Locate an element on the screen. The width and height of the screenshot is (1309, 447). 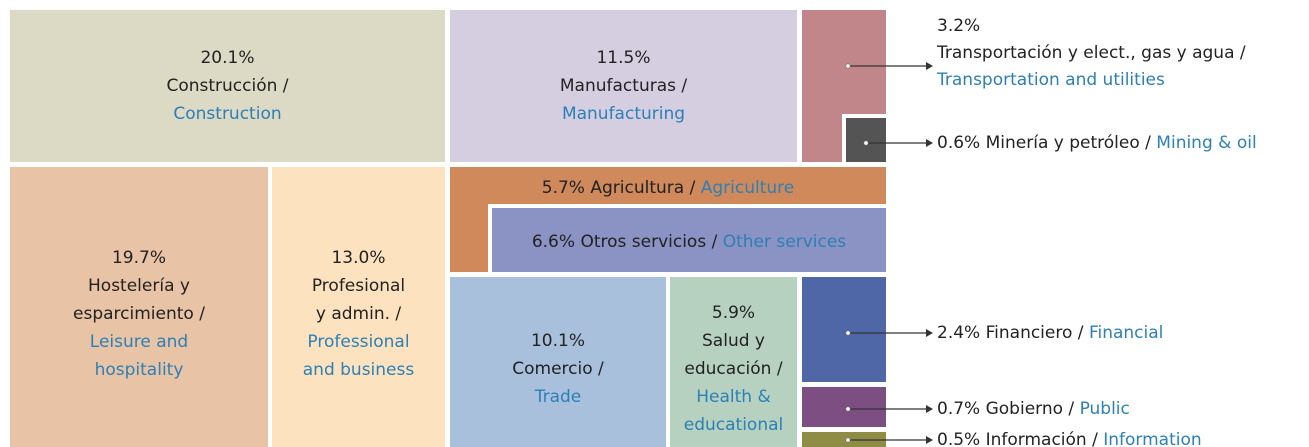
label-es: Otros servicios / is located at coordinates (649, 242).